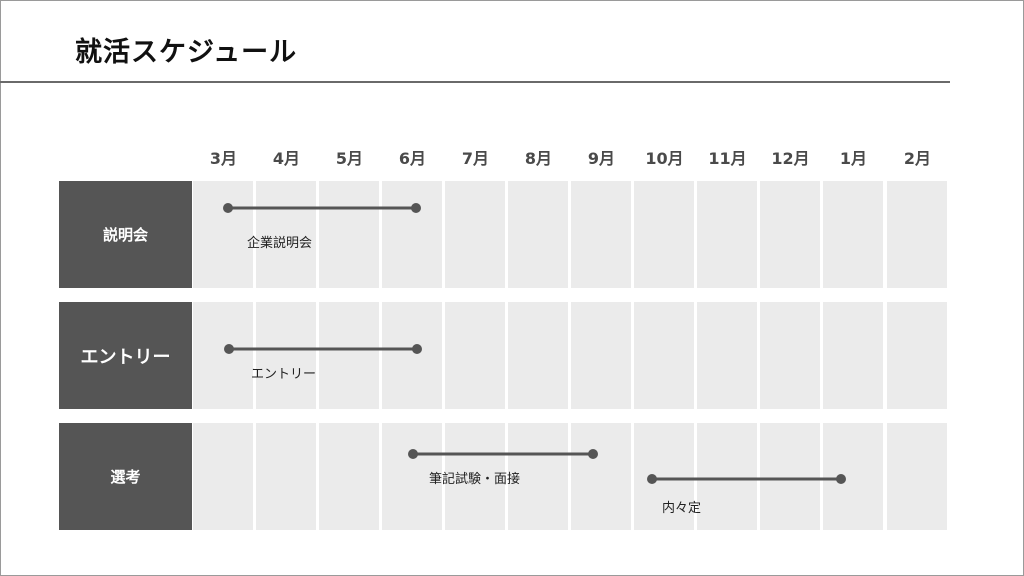 The width and height of the screenshot is (1024, 576). What do you see at coordinates (349, 158) in the screenshot?
I see `month-label: 5月` at bounding box center [349, 158].